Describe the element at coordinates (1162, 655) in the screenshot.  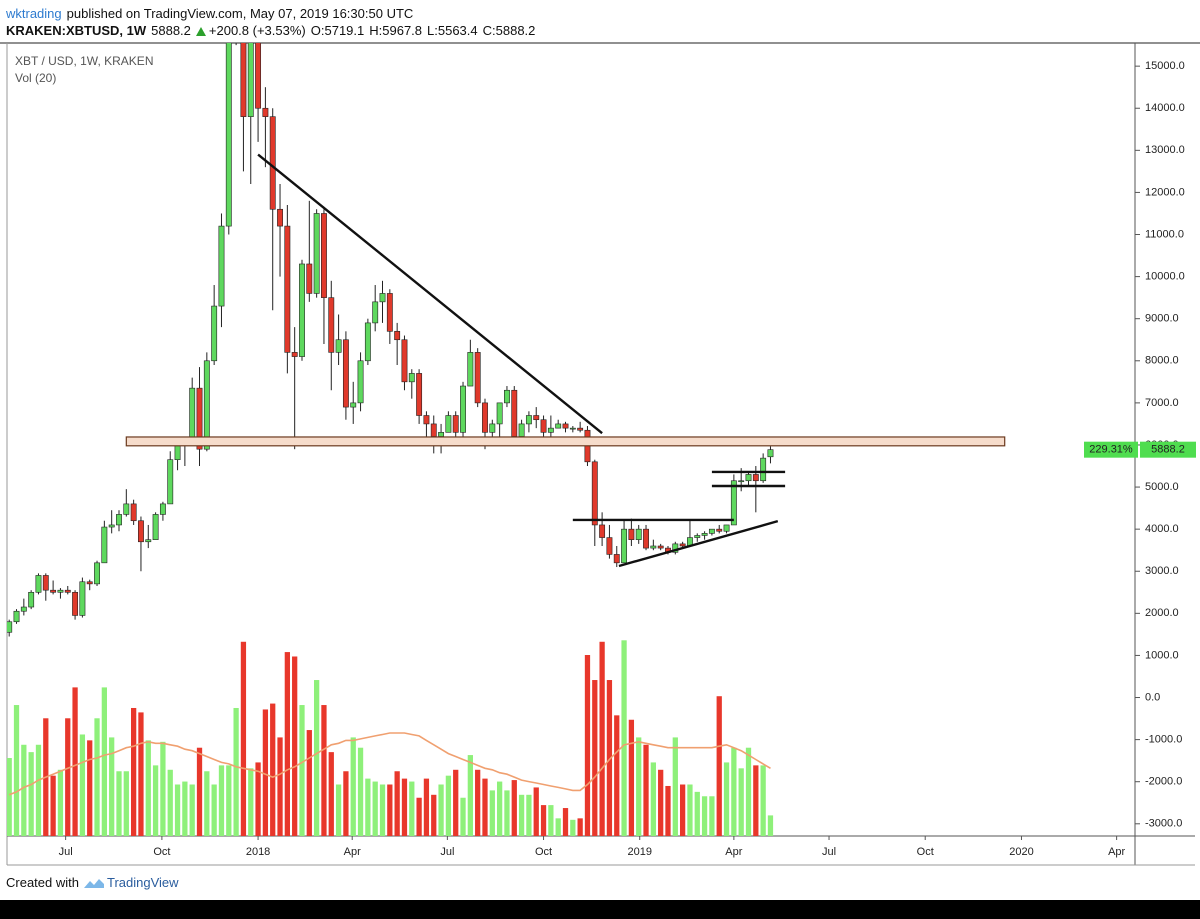
I see `y-tick-label: 1000.0` at that location.